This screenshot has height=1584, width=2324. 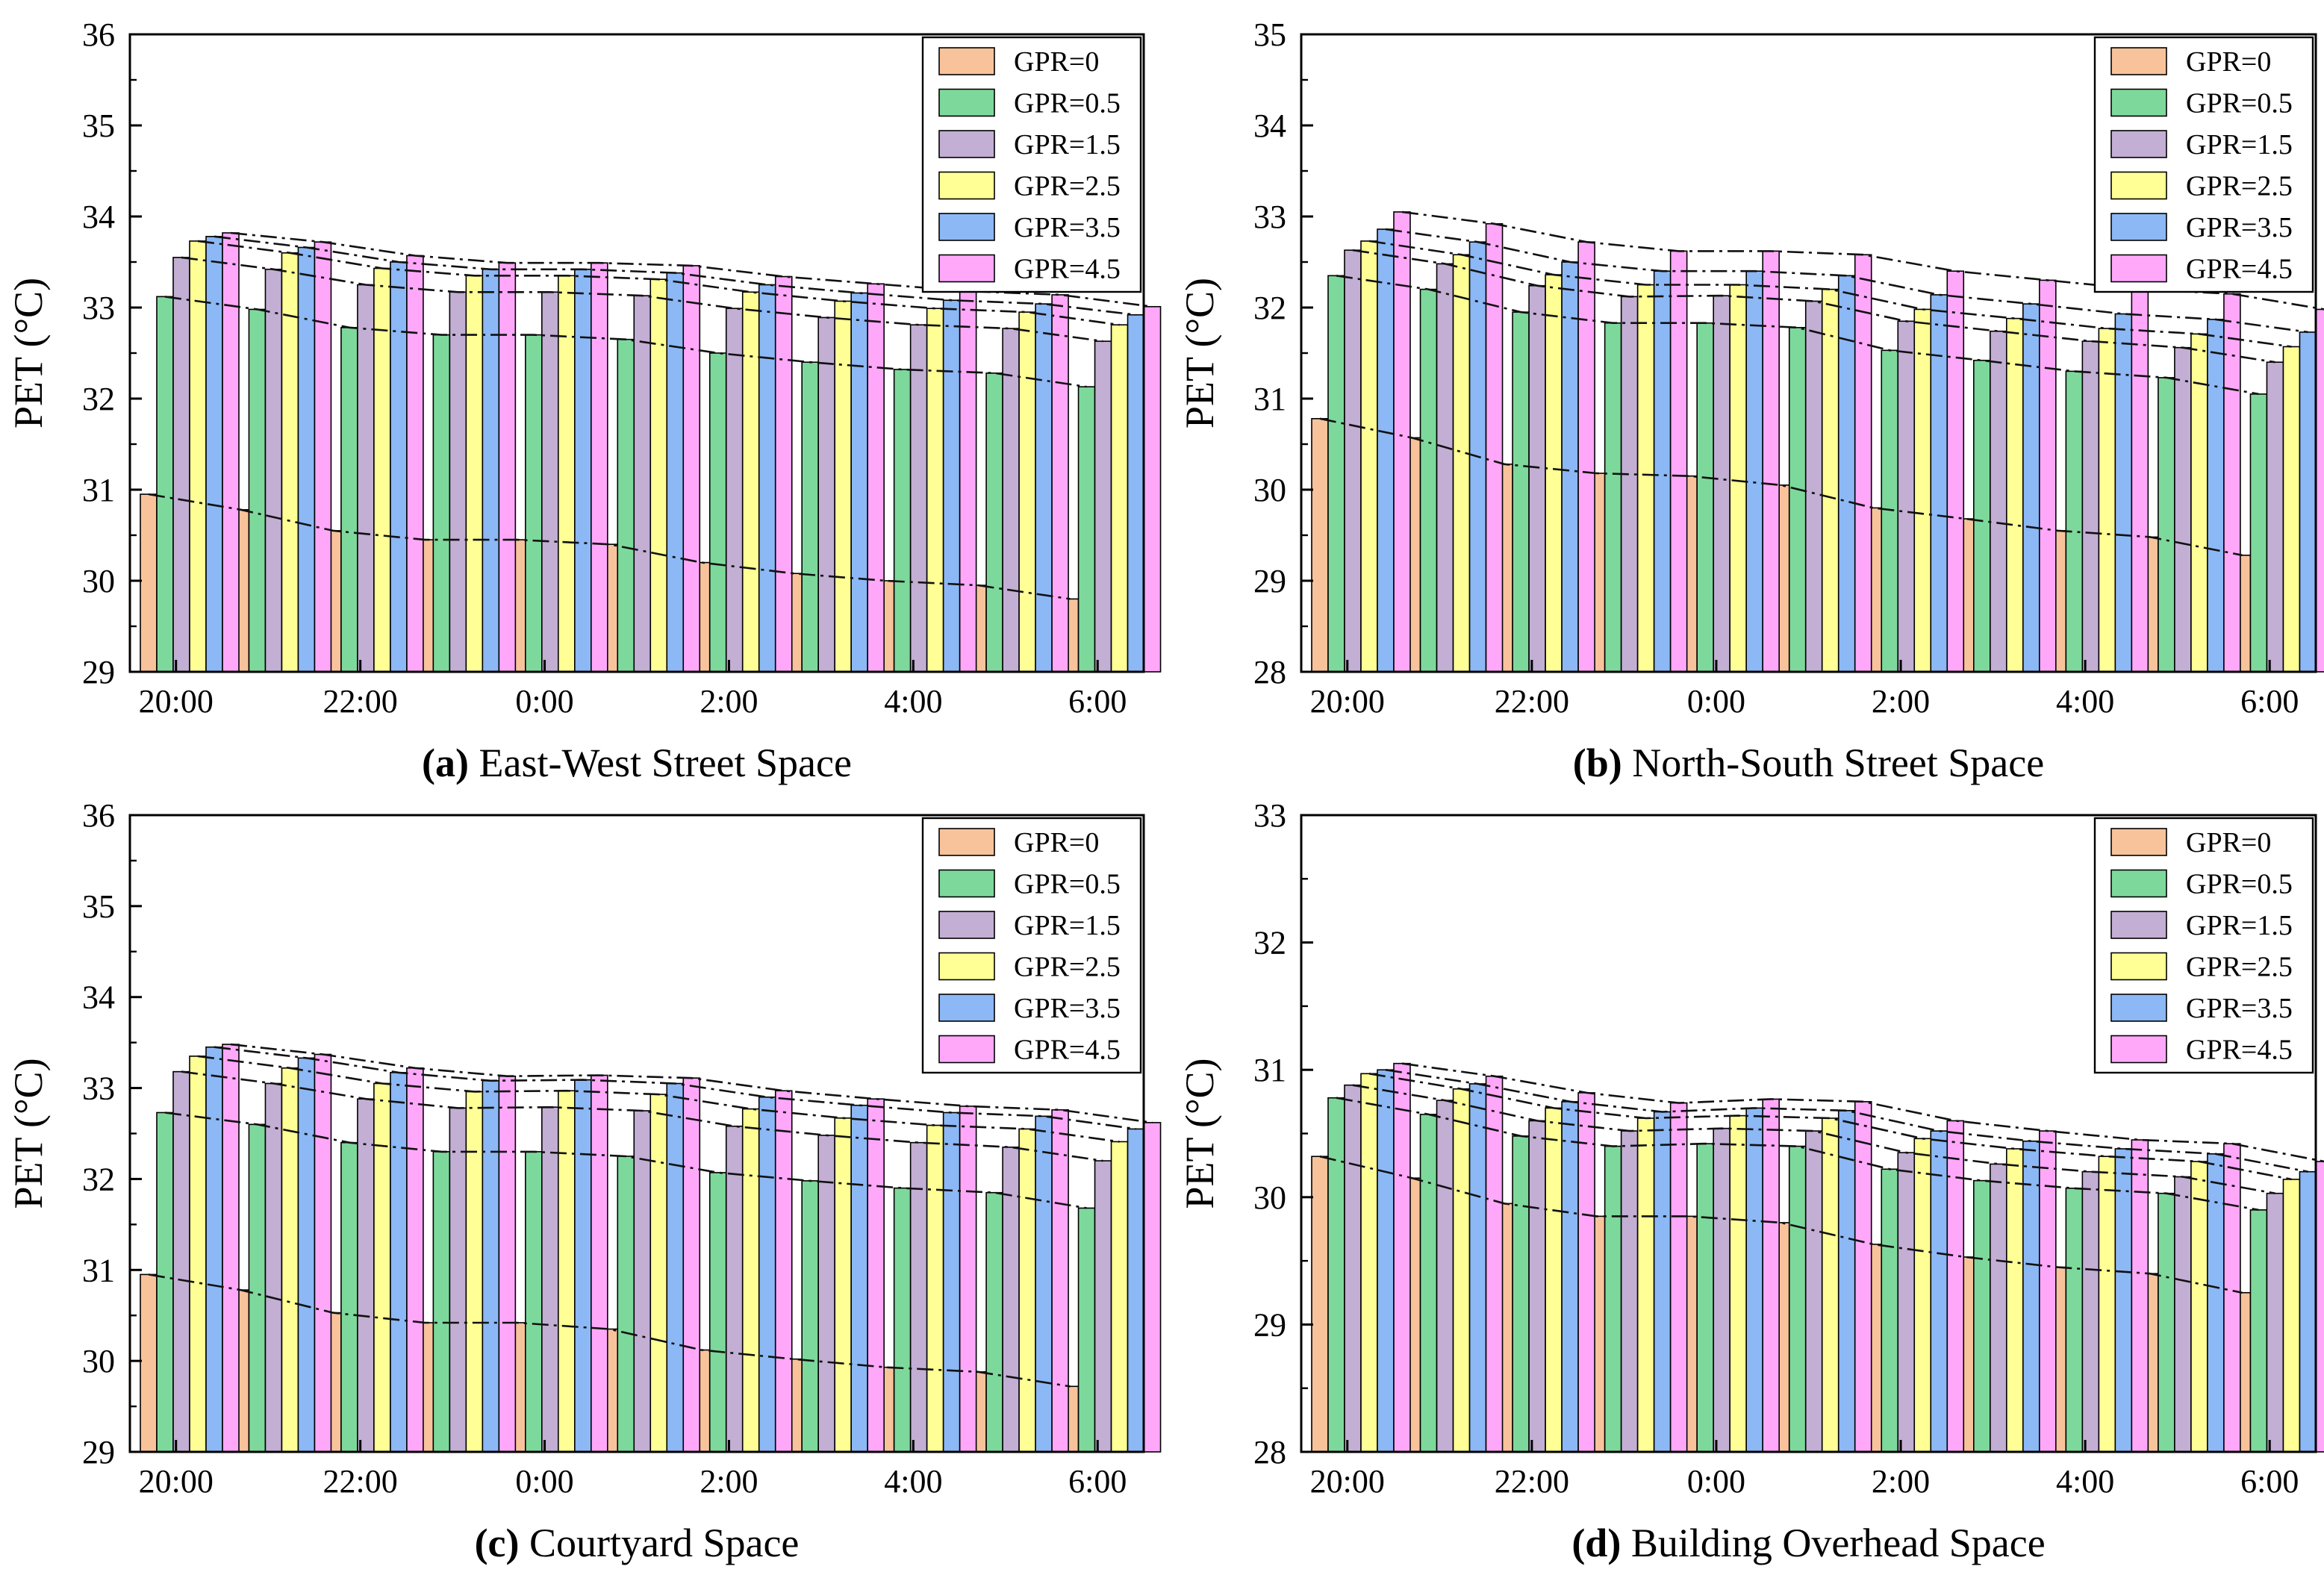 What do you see at coordinates (1798, 335) in the screenshot?
I see `trend-line-GPR=0.5` at bounding box center [1798, 335].